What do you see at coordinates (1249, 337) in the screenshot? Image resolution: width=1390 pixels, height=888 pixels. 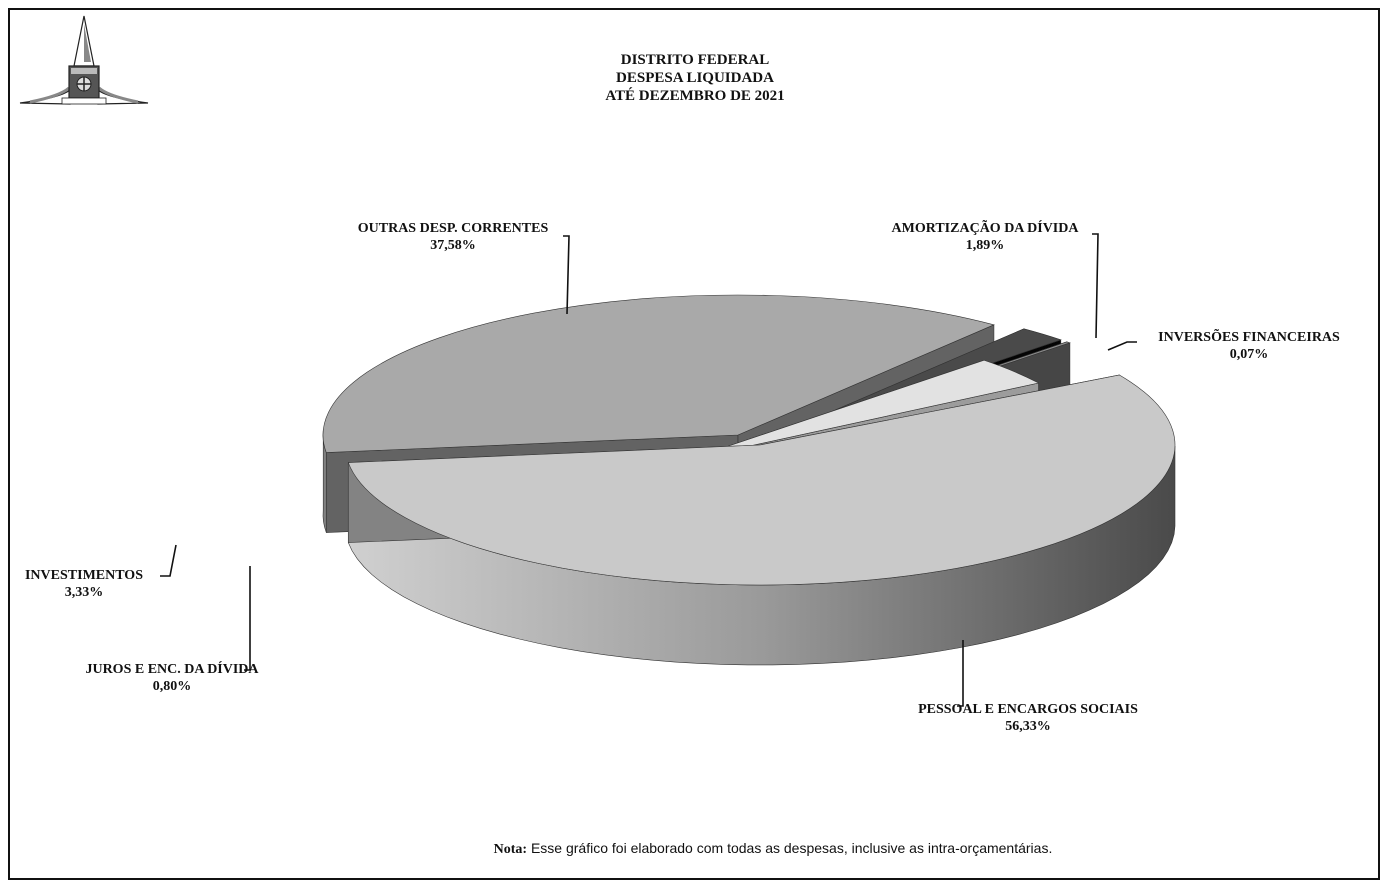 I see `label-inversoes-name: INVERSÕES FINANCEIRAS` at bounding box center [1249, 337].